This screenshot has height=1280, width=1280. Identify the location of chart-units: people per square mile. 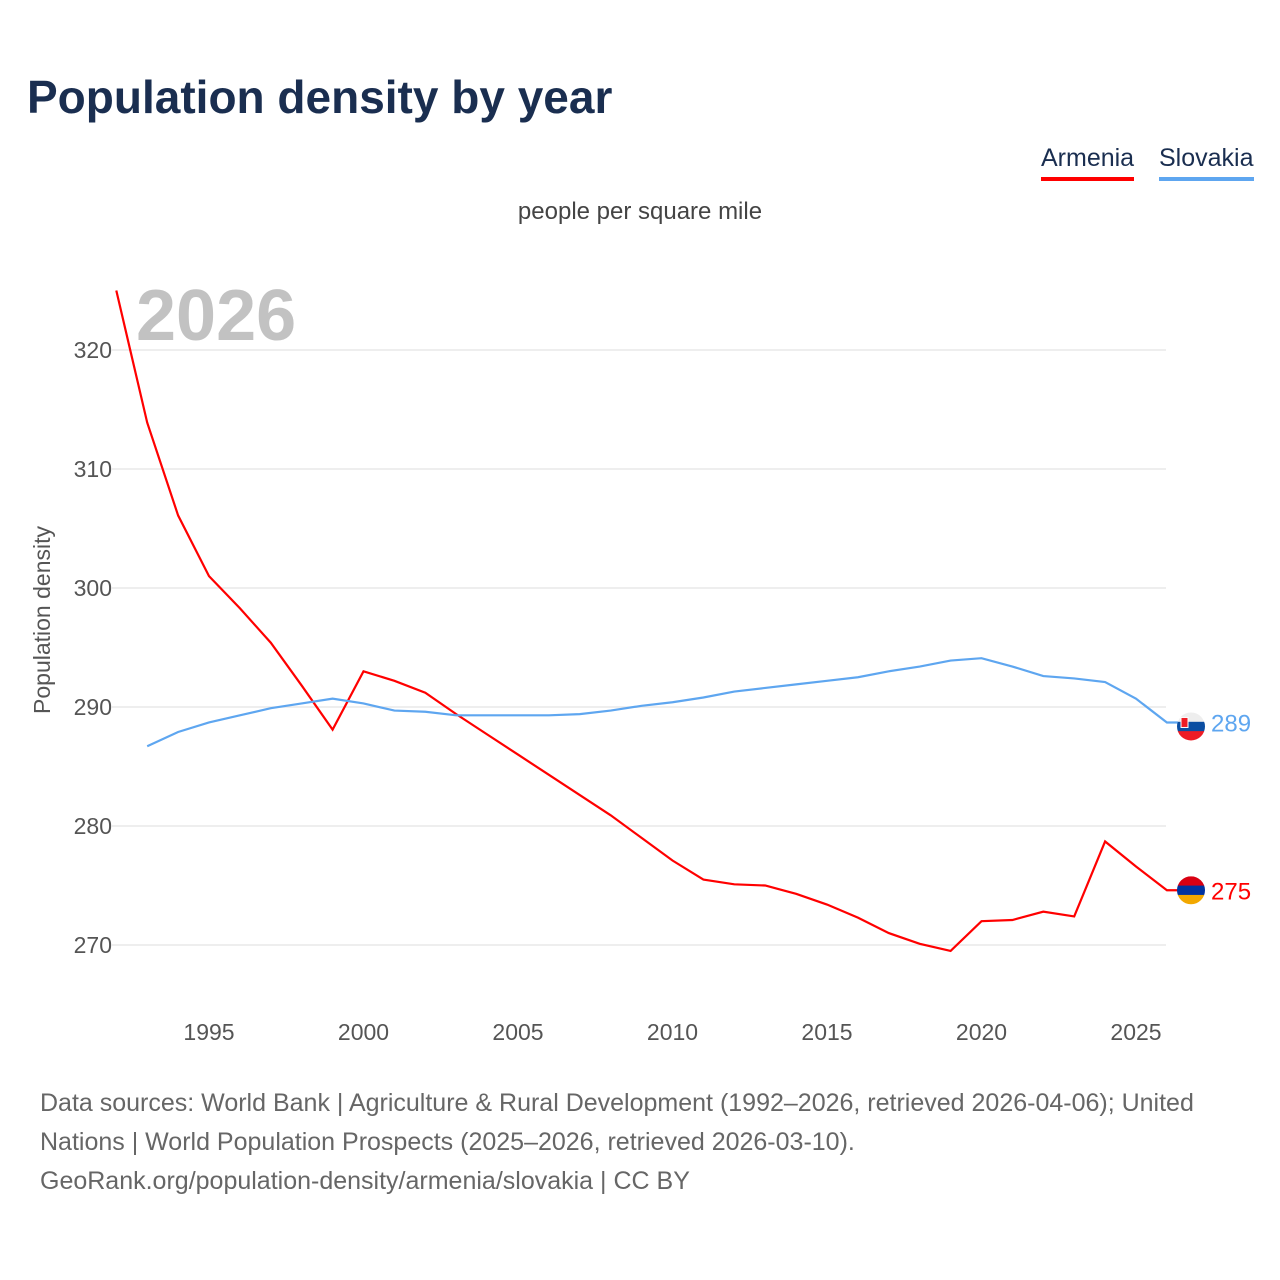
(640, 211).